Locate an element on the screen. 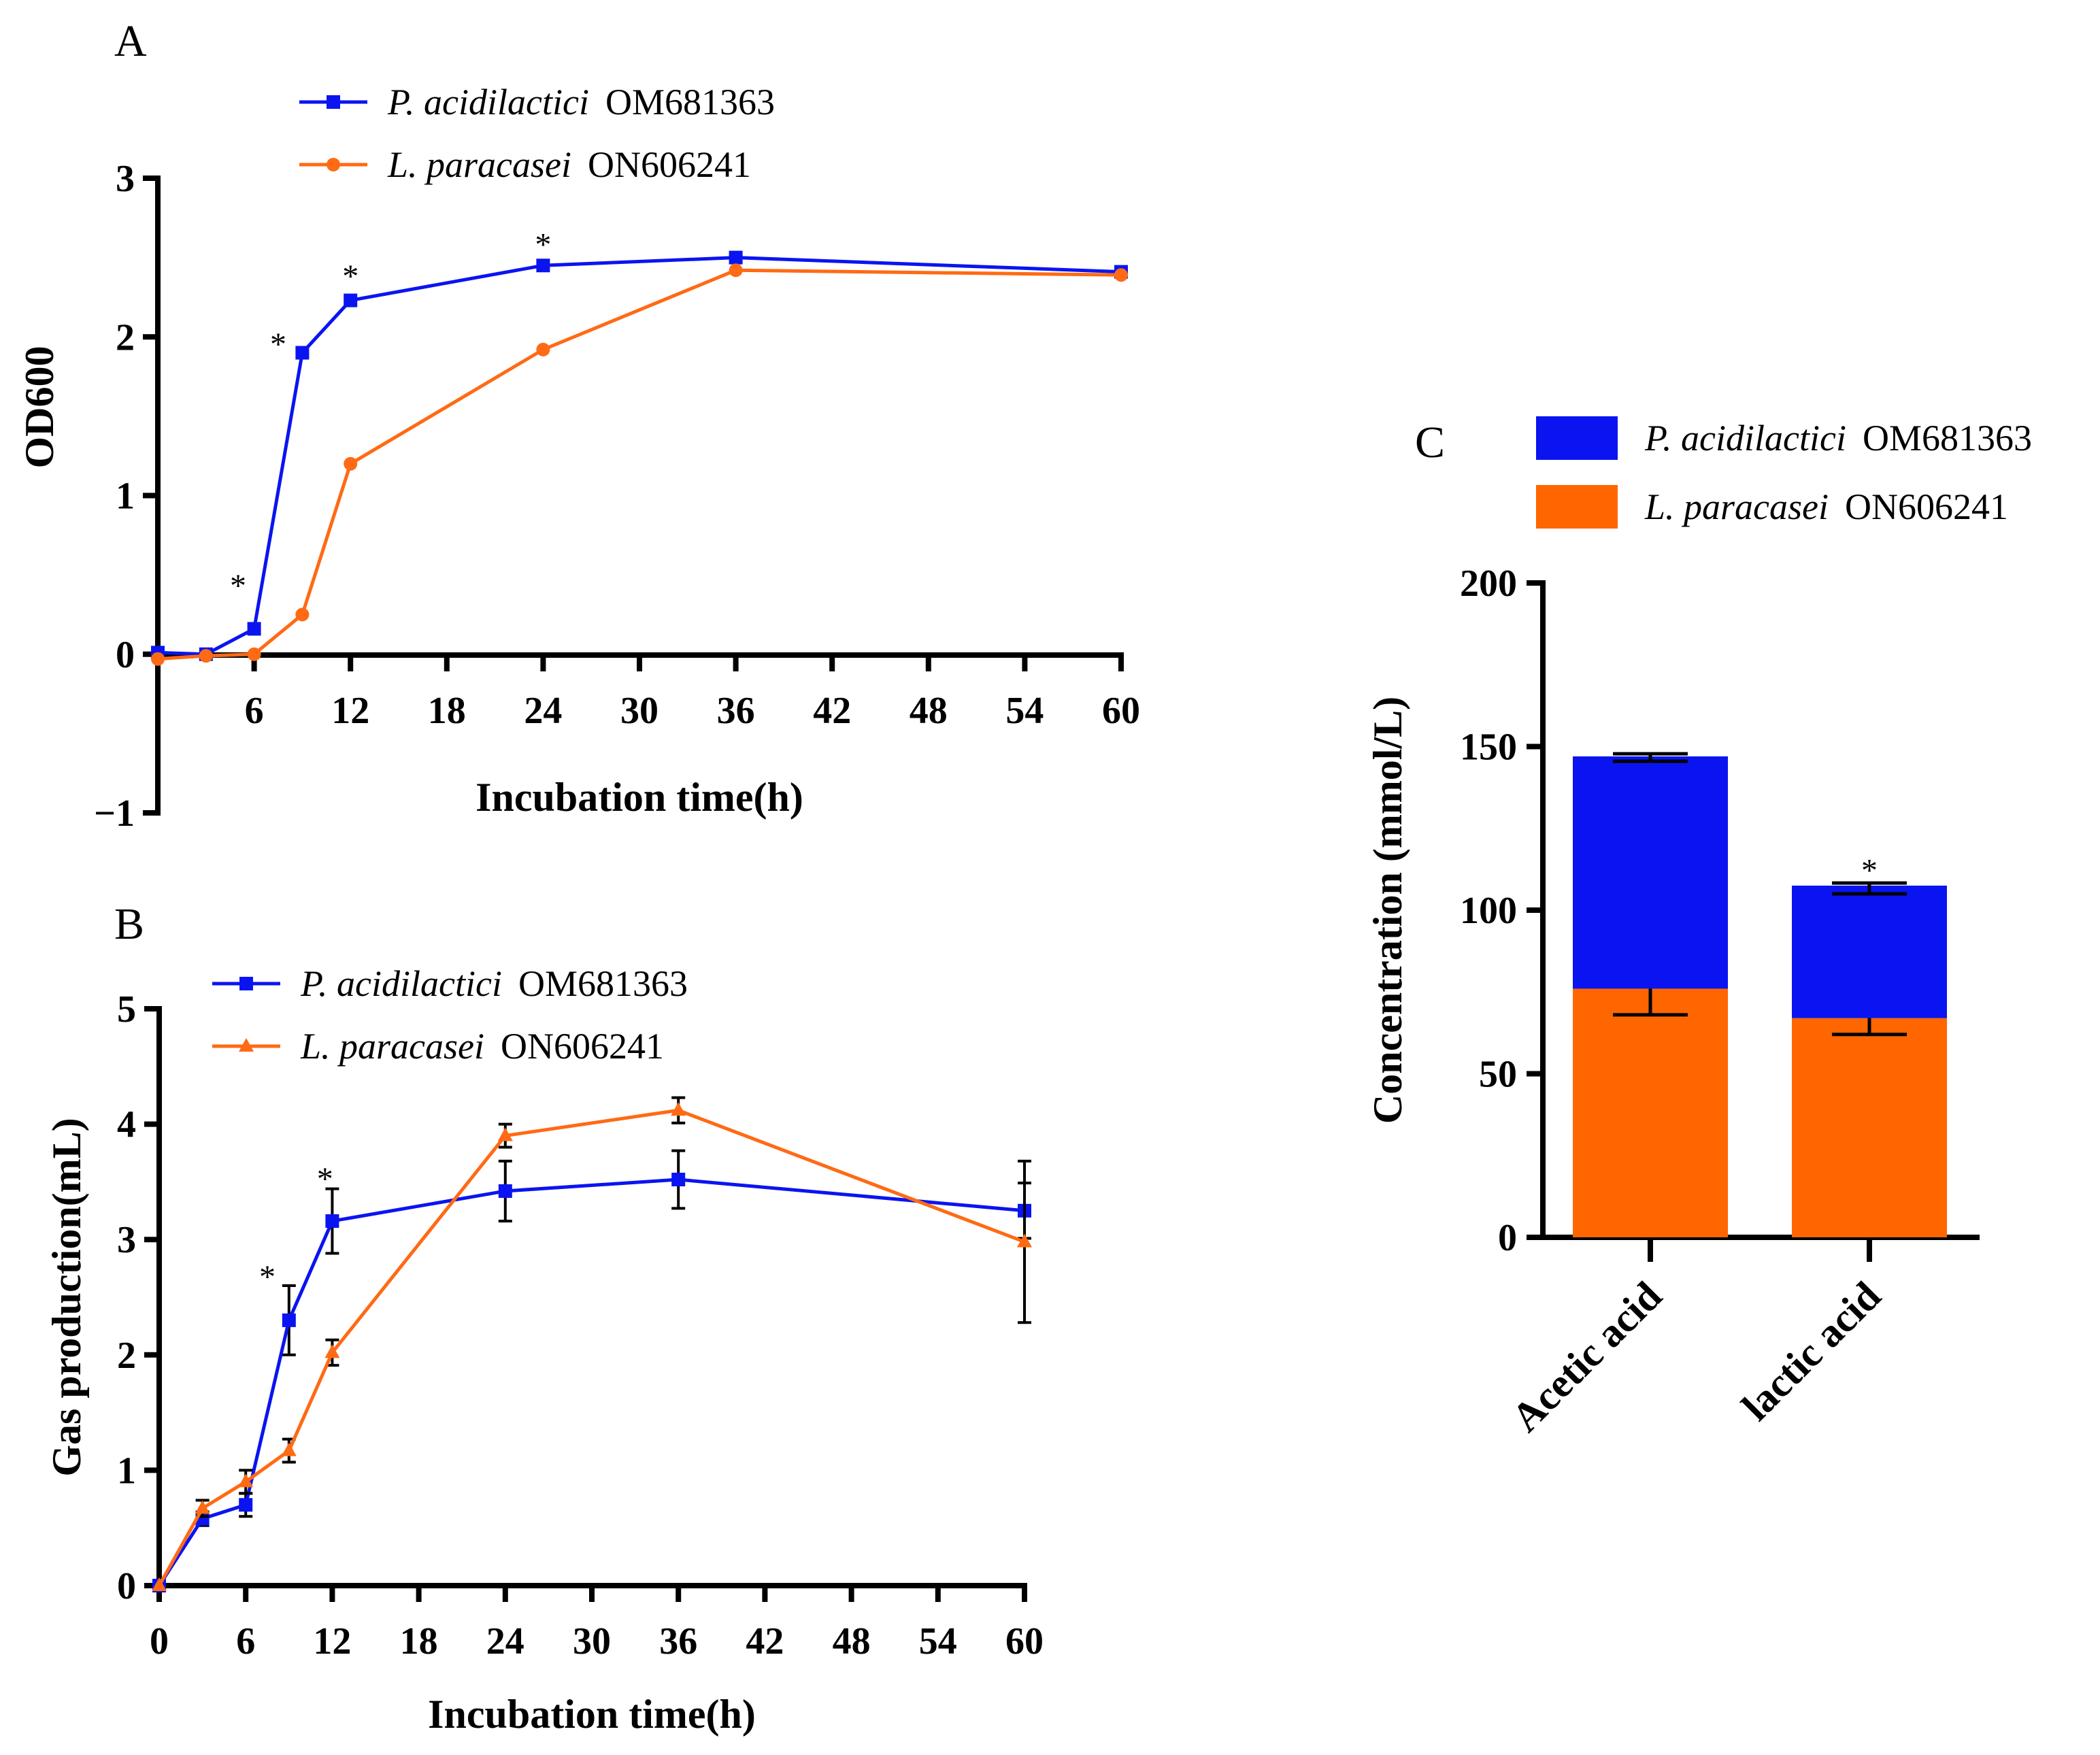 The height and width of the screenshot is (1755, 2100). x-tick-label: 0 is located at coordinates (159, 1641).